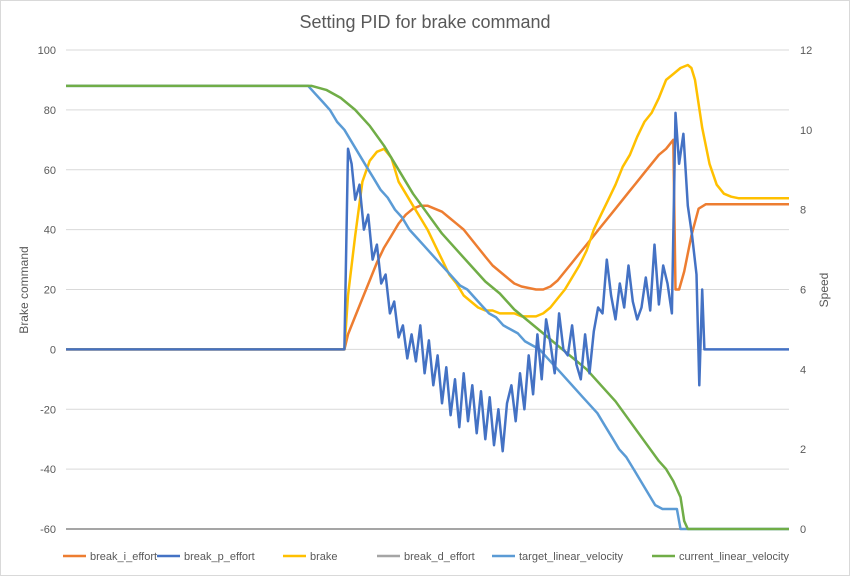 The width and height of the screenshot is (850, 580). What do you see at coordinates (806, 131) in the screenshot?
I see `y2-tick-label: 10` at bounding box center [806, 131].